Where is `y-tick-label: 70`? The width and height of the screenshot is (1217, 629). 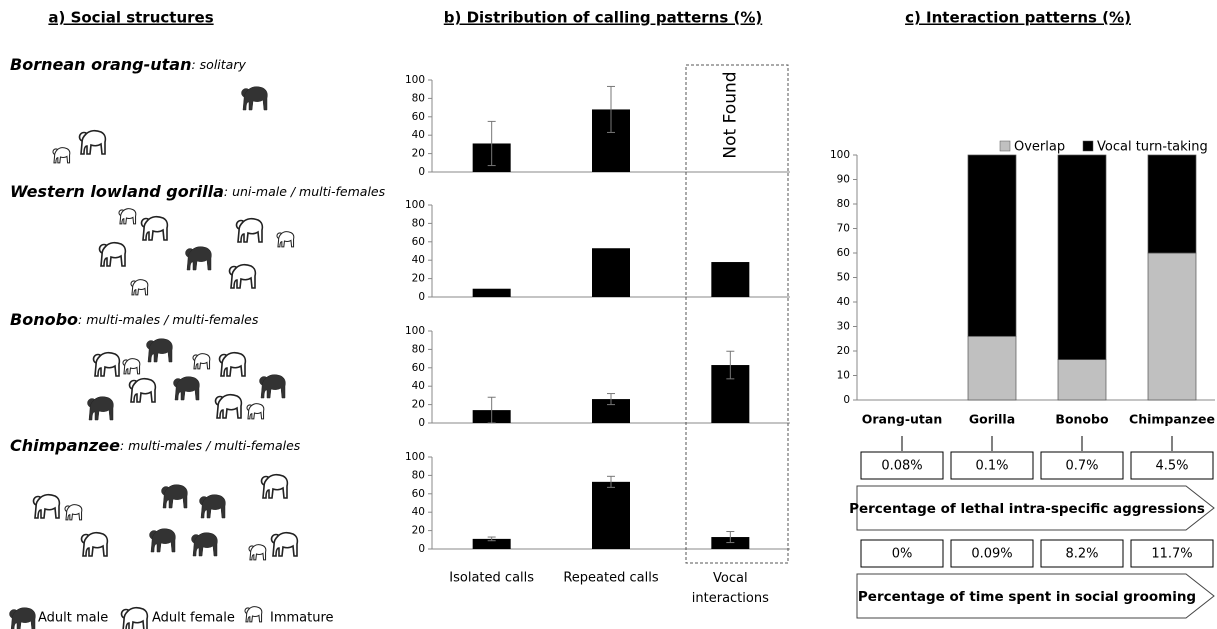 y-tick-label: 70 is located at coordinates (843, 229).